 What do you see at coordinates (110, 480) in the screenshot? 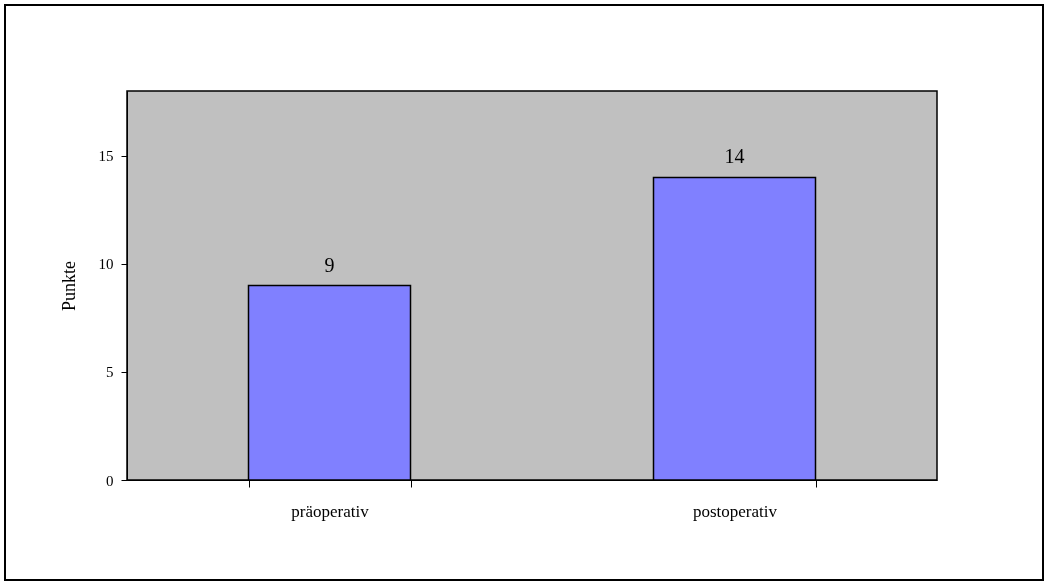
I see `y-tick-label: 0` at bounding box center [110, 480].